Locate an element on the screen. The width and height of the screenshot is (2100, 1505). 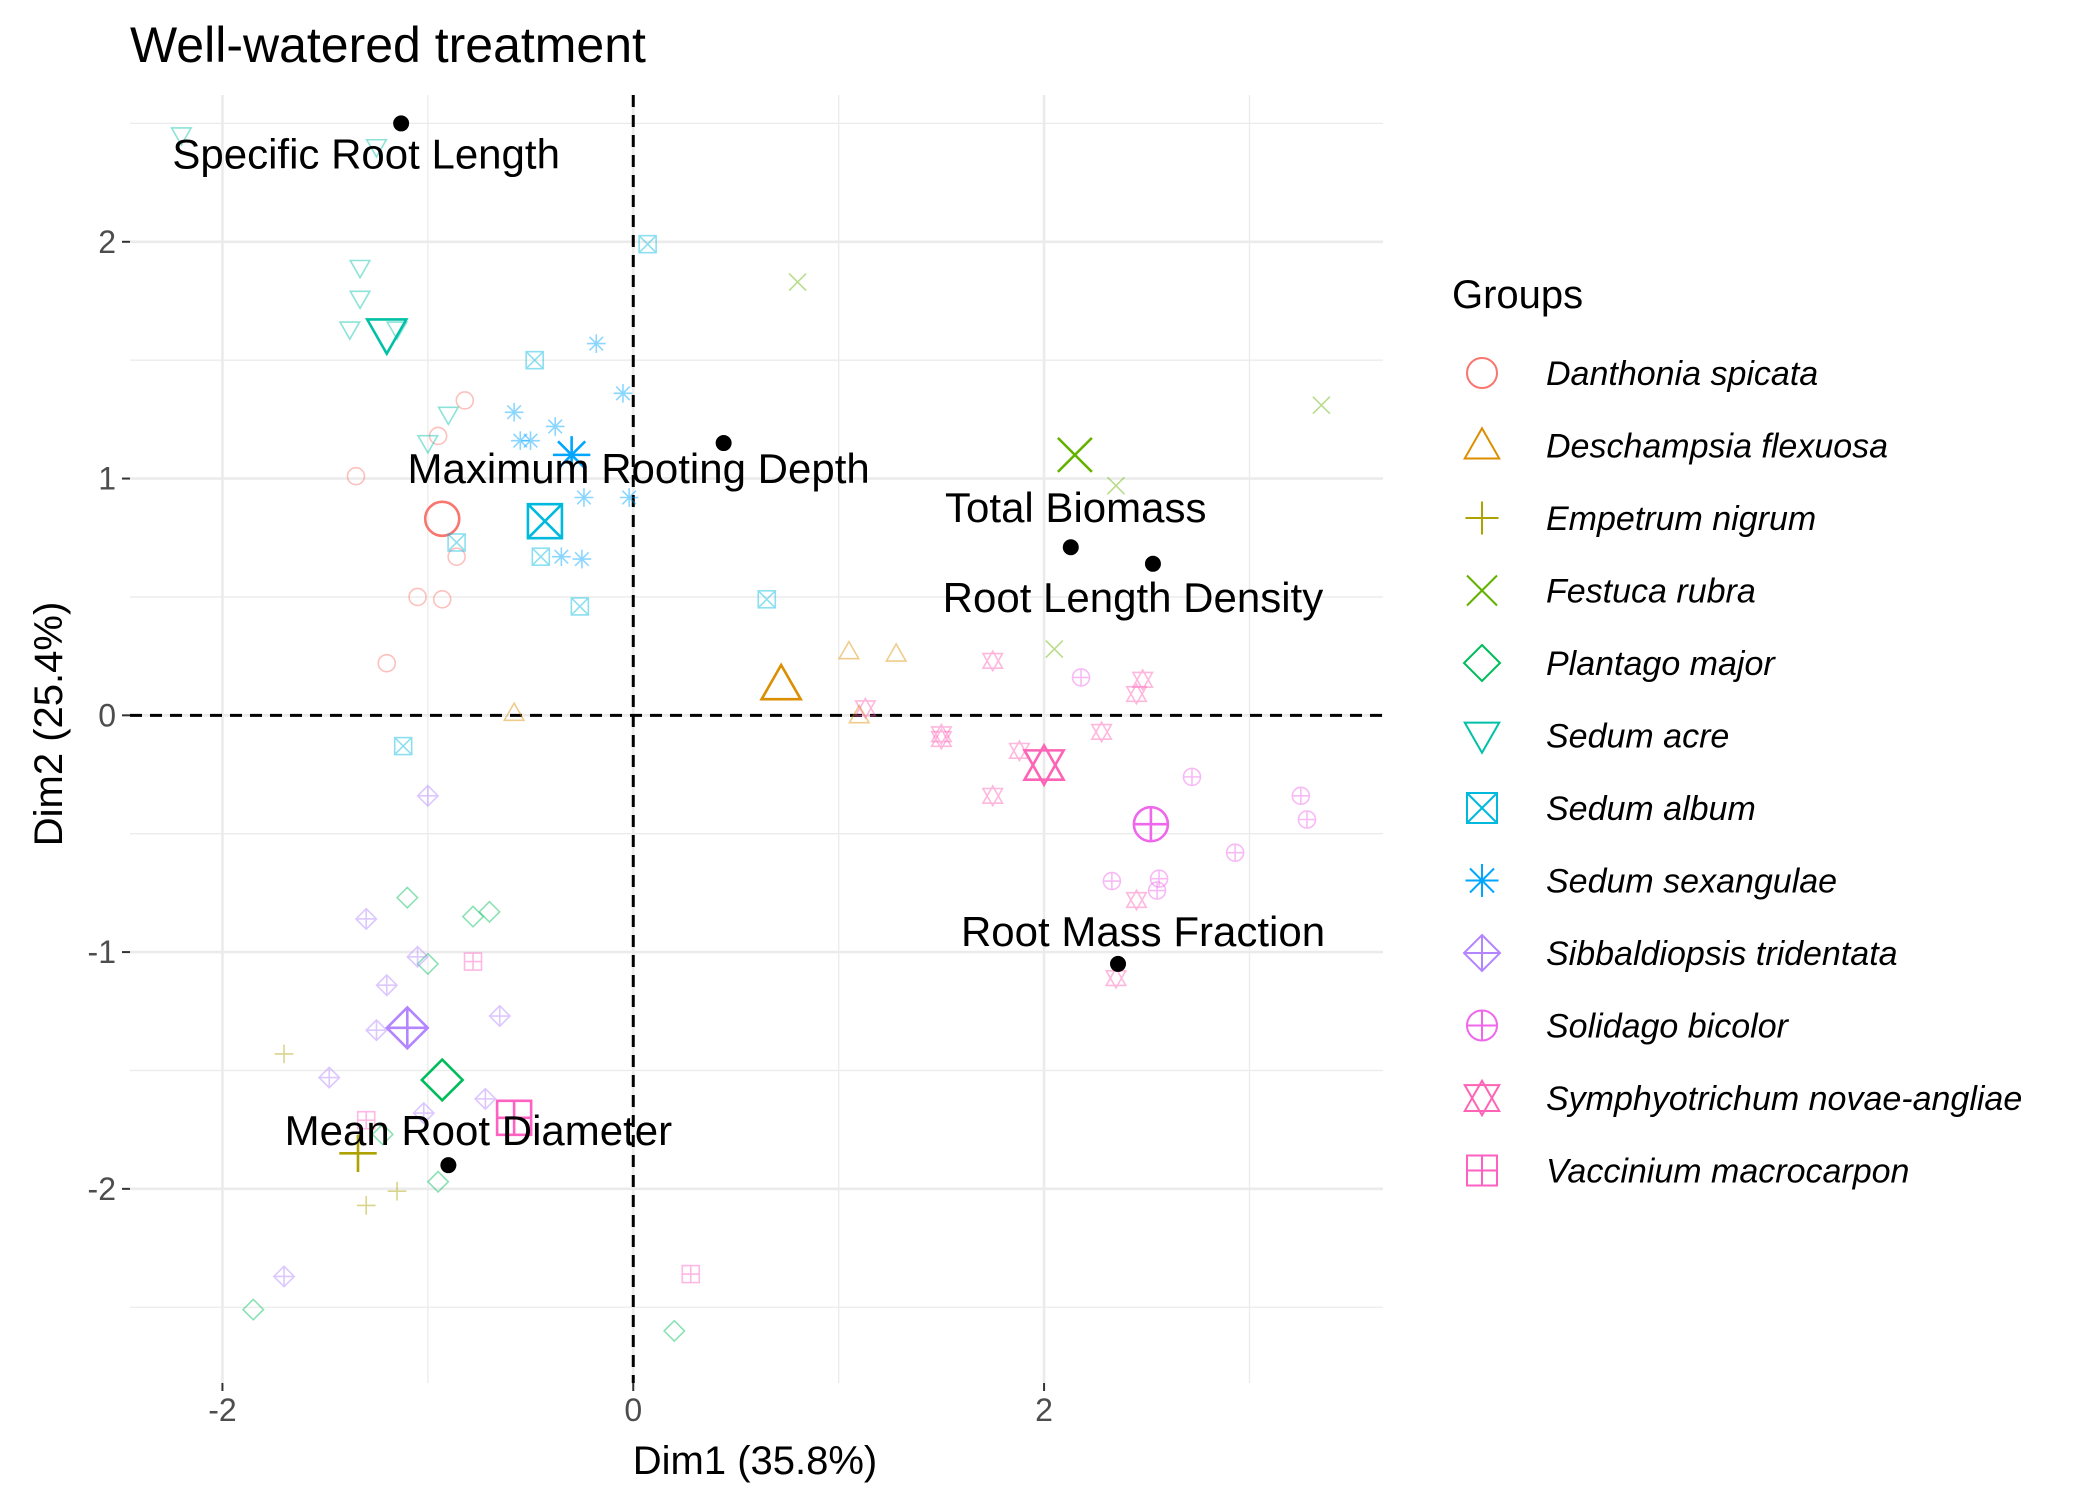
legend-label: Sedum sexangulae is located at coordinates (1691, 882).